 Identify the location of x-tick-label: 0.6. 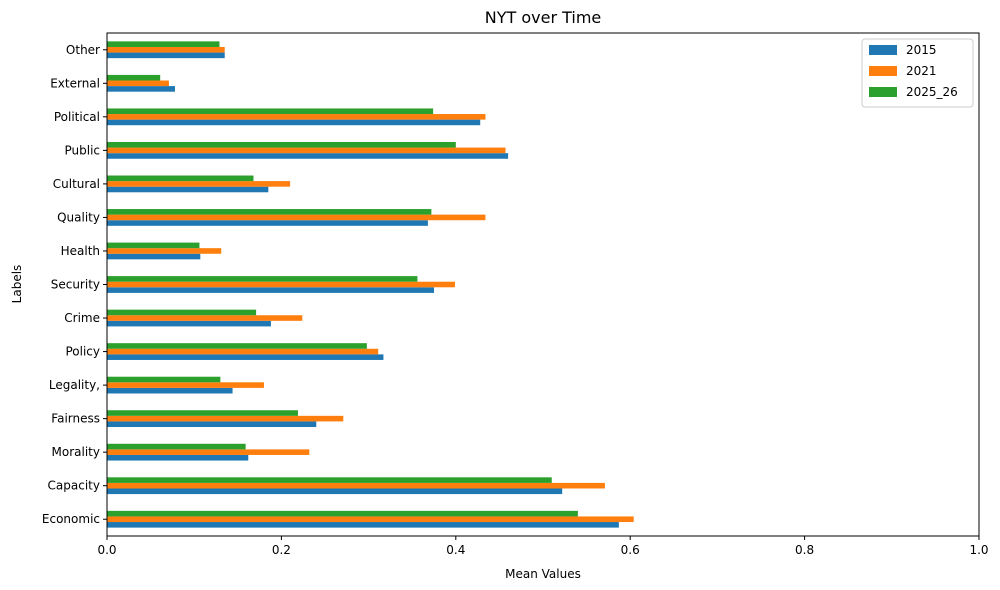
(630, 550).